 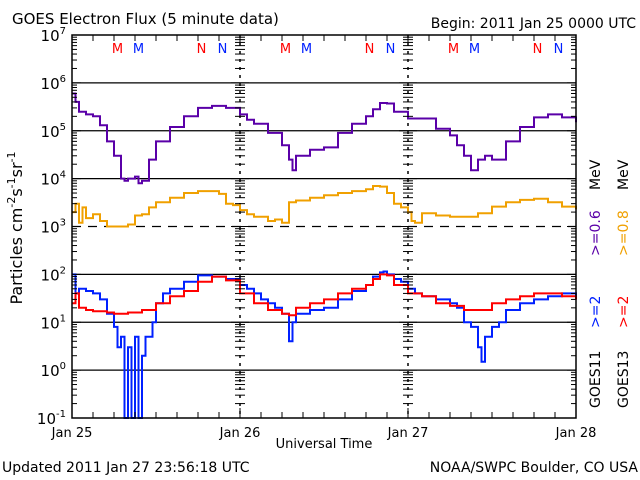 What do you see at coordinates (11, 202) in the screenshot?
I see `y-axis-title-exp1: -2` at bounding box center [11, 202].